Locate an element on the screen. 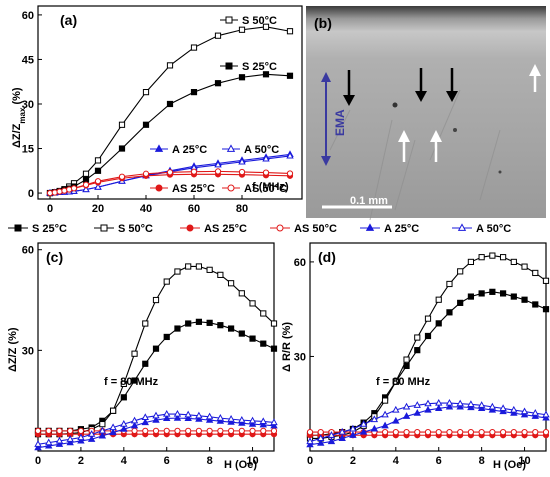 The image size is (550, 477). legend-row: S 25°C S 50°C AS 25°C AS 50°C A 25°C A 50°C is located at coordinates (259, 229).